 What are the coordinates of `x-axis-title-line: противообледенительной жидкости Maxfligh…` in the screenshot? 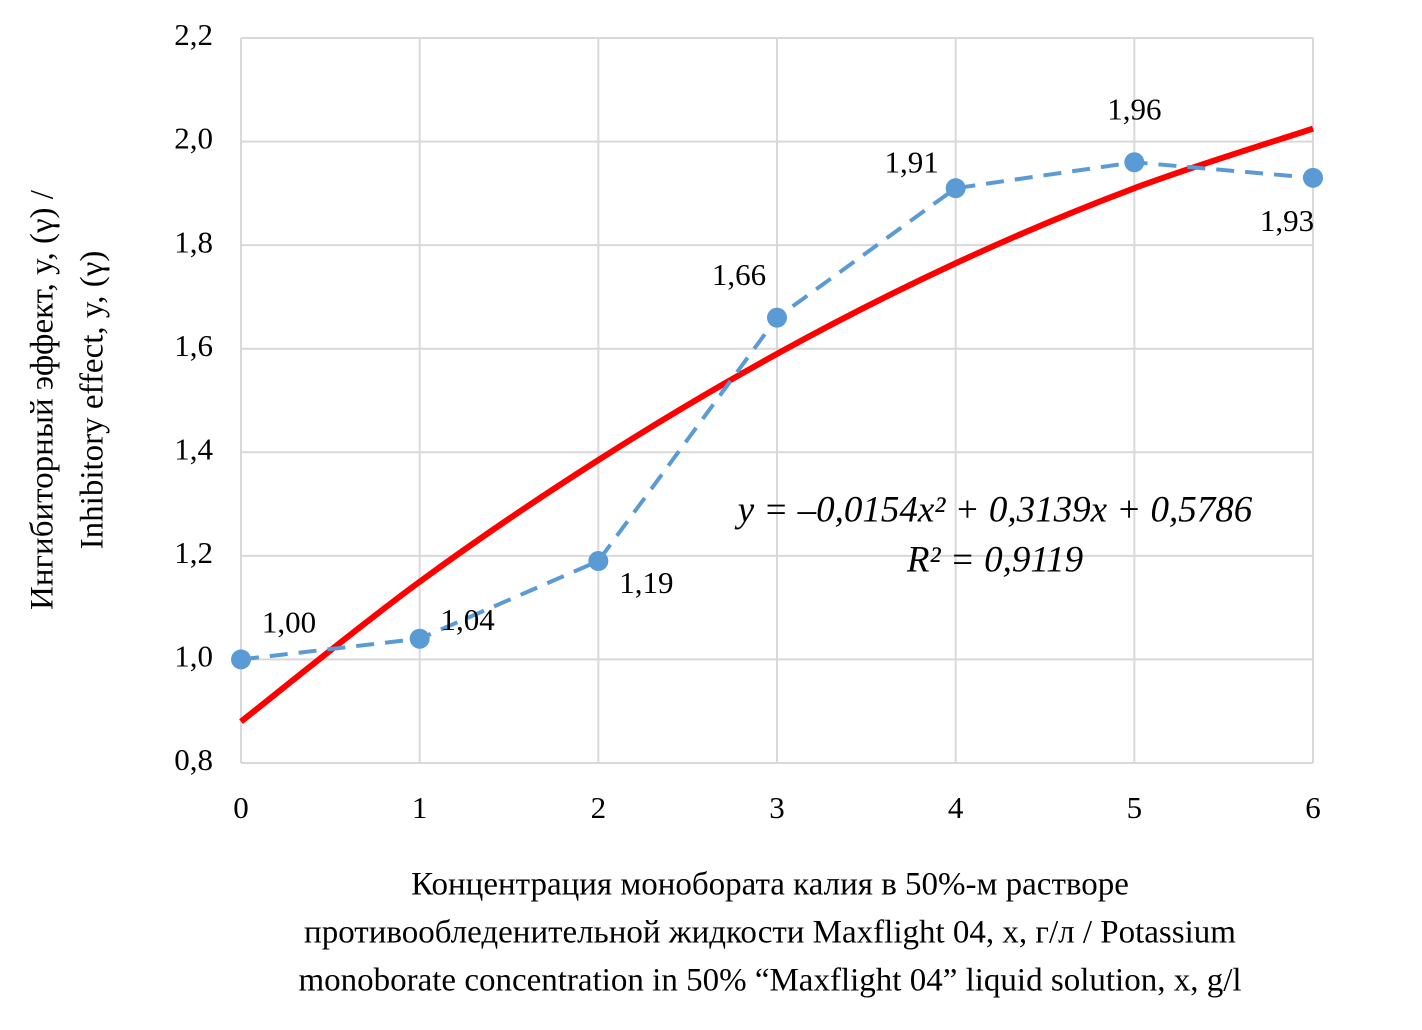 It's located at (770, 933).